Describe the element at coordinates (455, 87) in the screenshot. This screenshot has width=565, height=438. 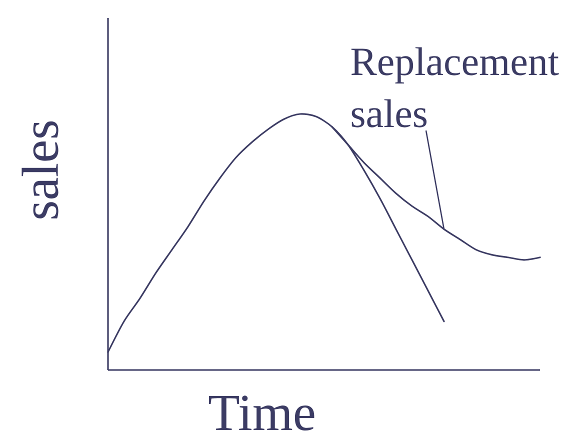
I see `series-label: Replacement sales` at that location.